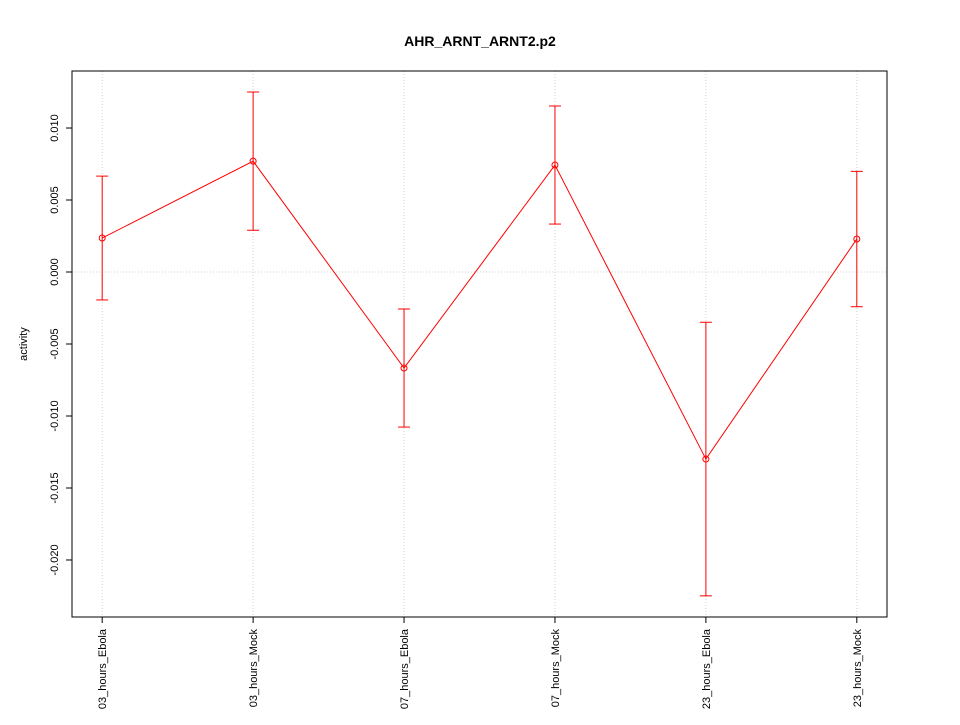  I want to click on x-tick-label: 03_hours_Ebola, so click(103, 668).